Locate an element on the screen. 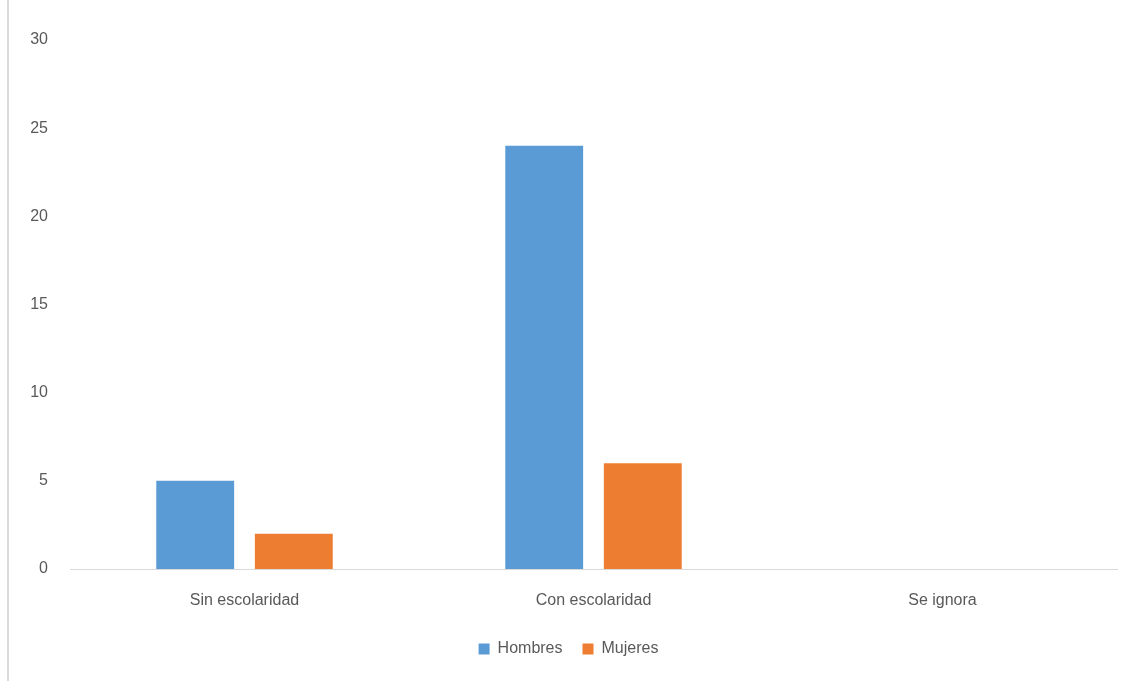  x-tick-label: Con escolaridad is located at coordinates (593, 600).